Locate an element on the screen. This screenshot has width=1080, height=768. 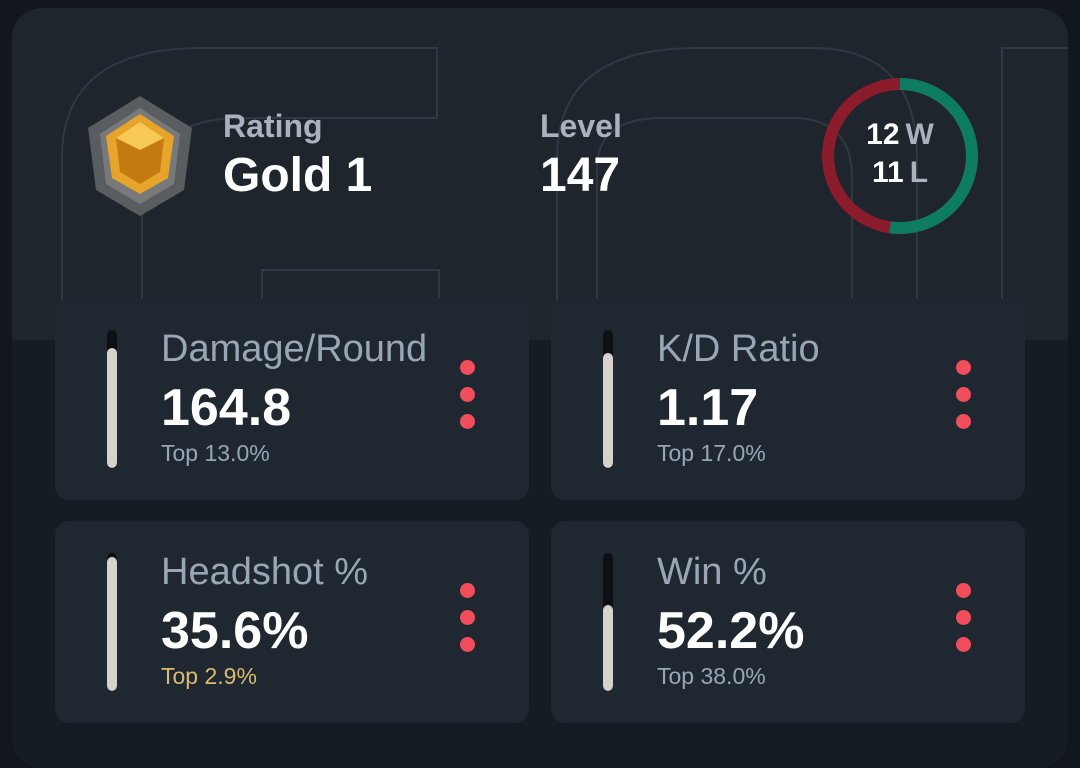
stat-card-damage-round: Damage/Round 164.8 Top 13.0% is located at coordinates (292, 399).